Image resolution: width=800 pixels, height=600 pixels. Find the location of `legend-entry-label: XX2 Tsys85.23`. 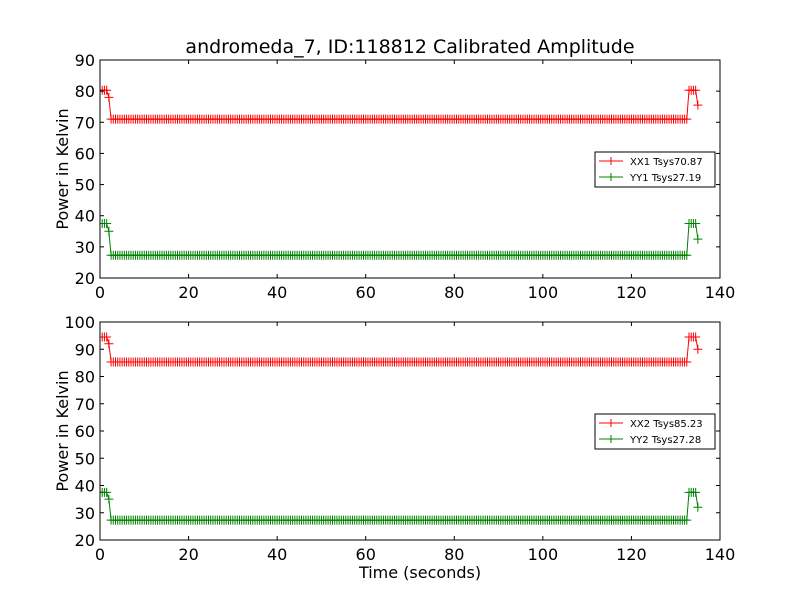

legend-entry-label: XX2 Tsys85.23 is located at coordinates (666, 424).